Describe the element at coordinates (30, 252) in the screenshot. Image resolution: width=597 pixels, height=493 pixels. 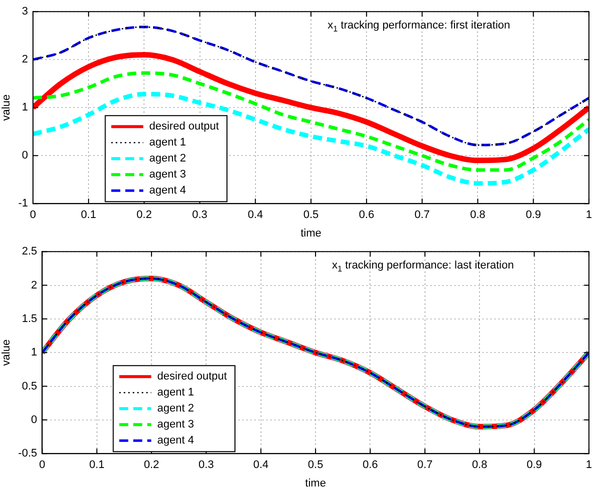
I see `y-tick-label: 2.5` at that location.